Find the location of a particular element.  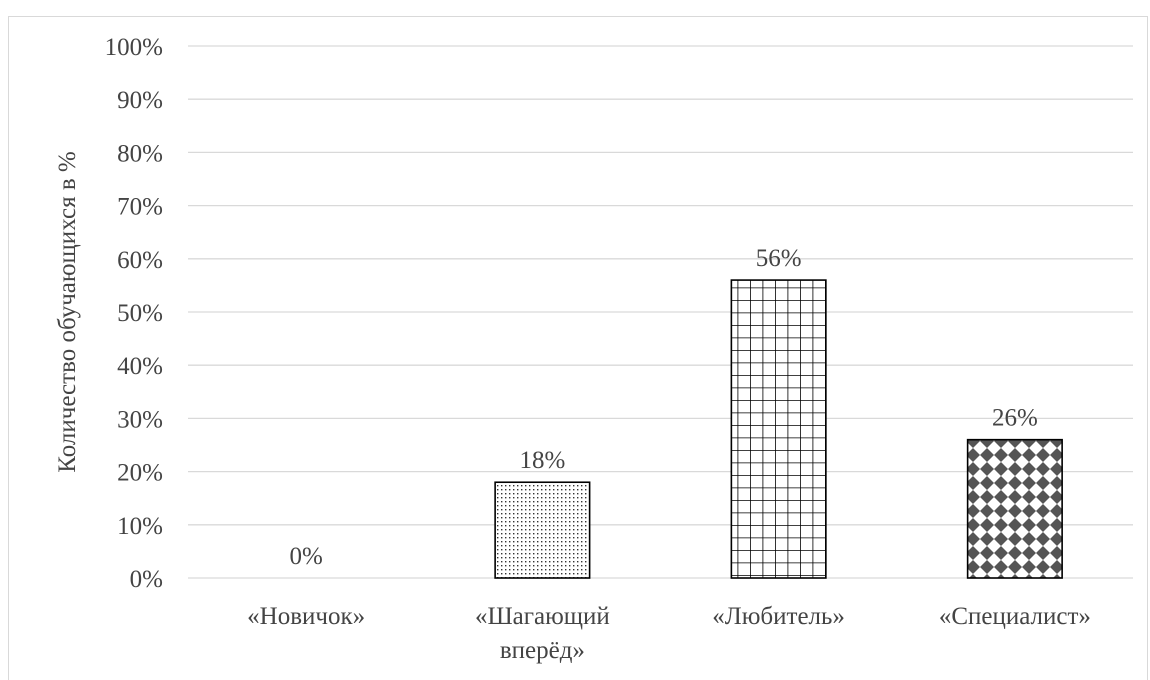

y-tick-label: 100% is located at coordinates (134, 47).